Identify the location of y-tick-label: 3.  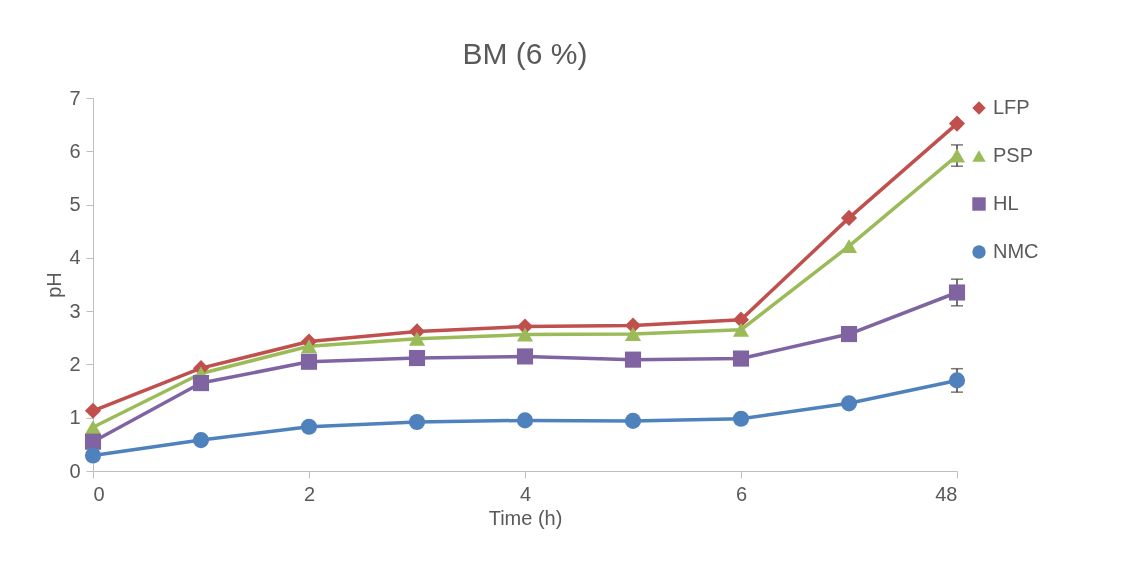
(75, 310).